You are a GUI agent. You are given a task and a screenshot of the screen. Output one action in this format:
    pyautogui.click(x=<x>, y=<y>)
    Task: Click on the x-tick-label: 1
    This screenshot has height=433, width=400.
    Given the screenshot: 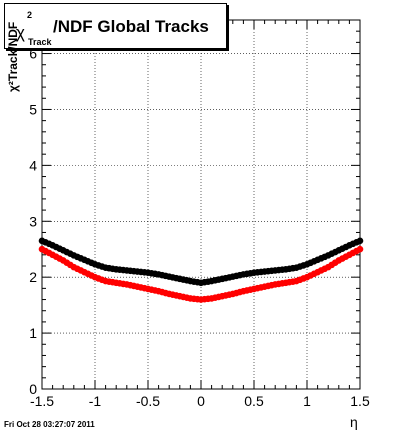 What is the action you would take?
    pyautogui.click(x=307, y=401)
    